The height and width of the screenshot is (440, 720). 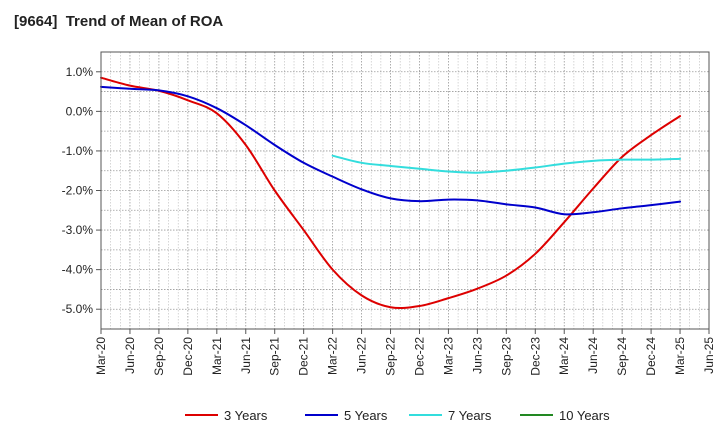 What do you see at coordinates (304, 356) in the screenshot?
I see `x-tick-label: Dec-21` at bounding box center [304, 356].